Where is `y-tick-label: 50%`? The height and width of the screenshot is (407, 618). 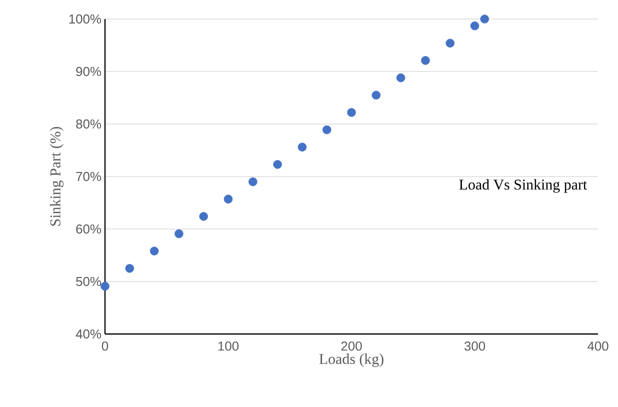 y-tick-label: 50% is located at coordinates (89, 281).